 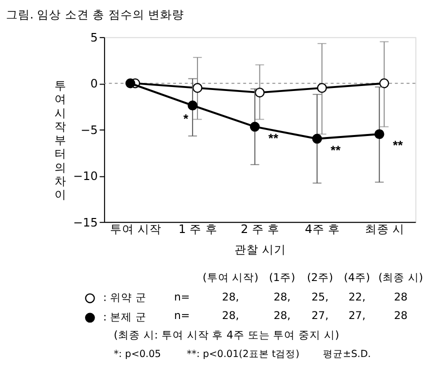 I want to click on text: 22,, so click(x=357, y=297).